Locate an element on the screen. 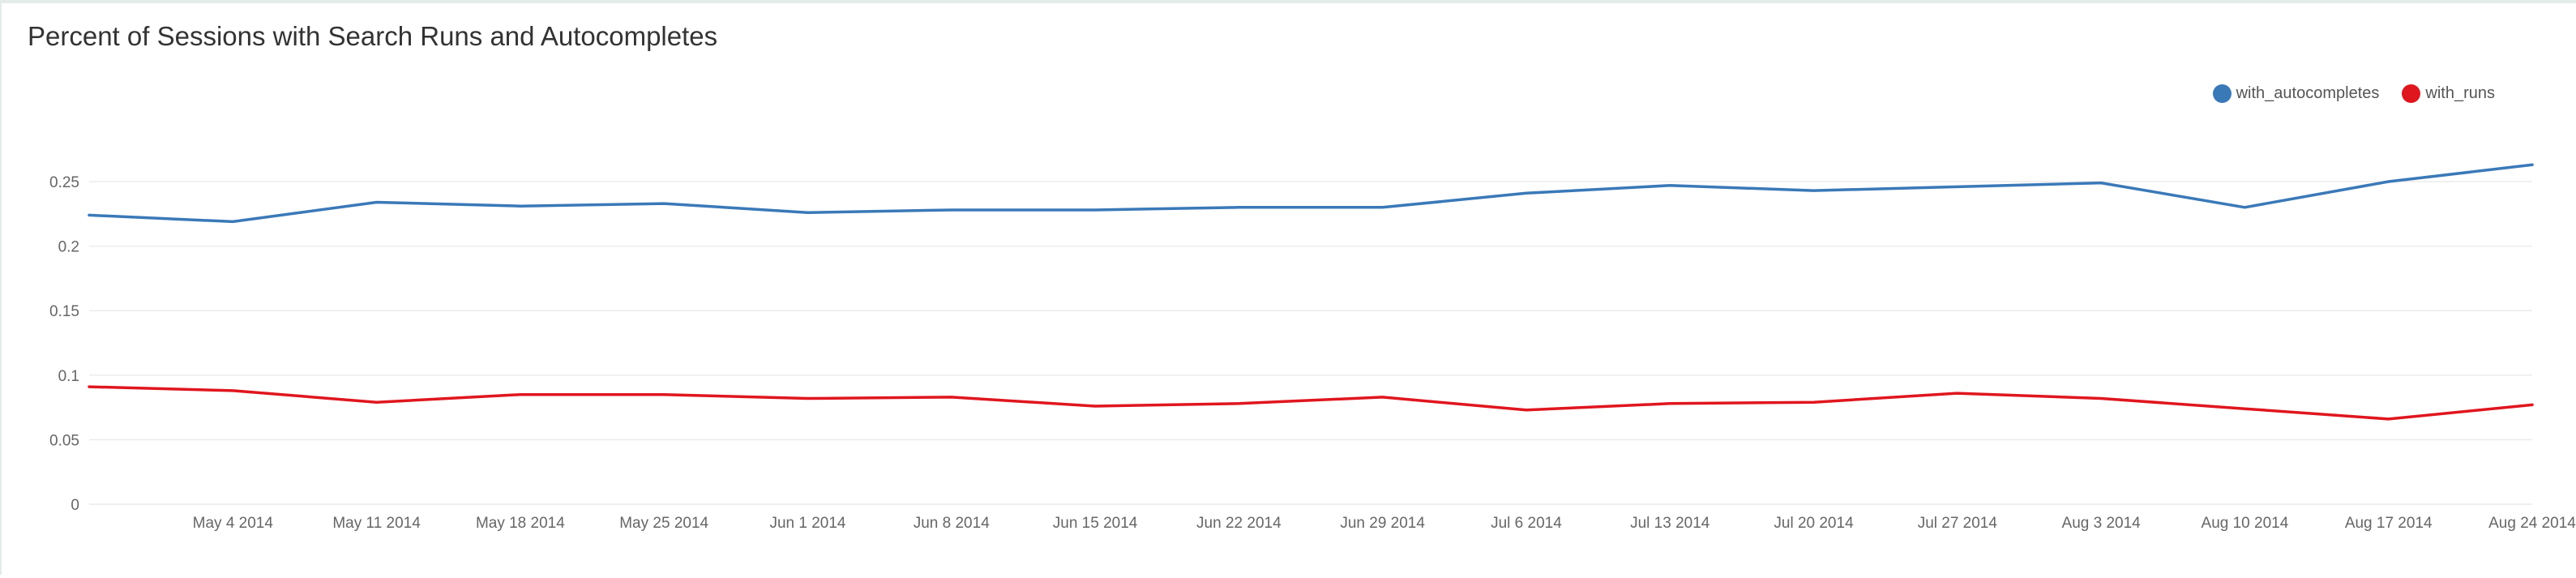 Image resolution: width=2576 pixels, height=578 pixels. y-tick-label: 0.05 is located at coordinates (64, 440).